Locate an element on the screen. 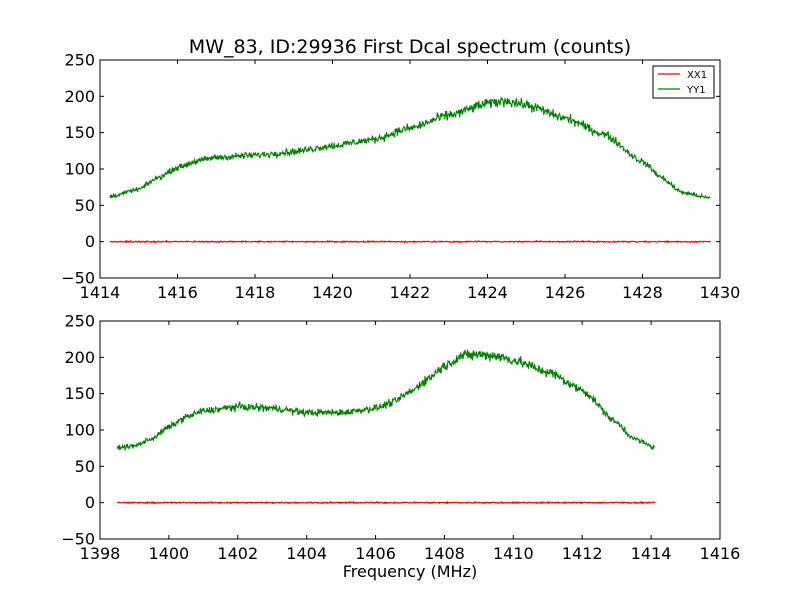  x-tick-label: 1422 is located at coordinates (410, 292).